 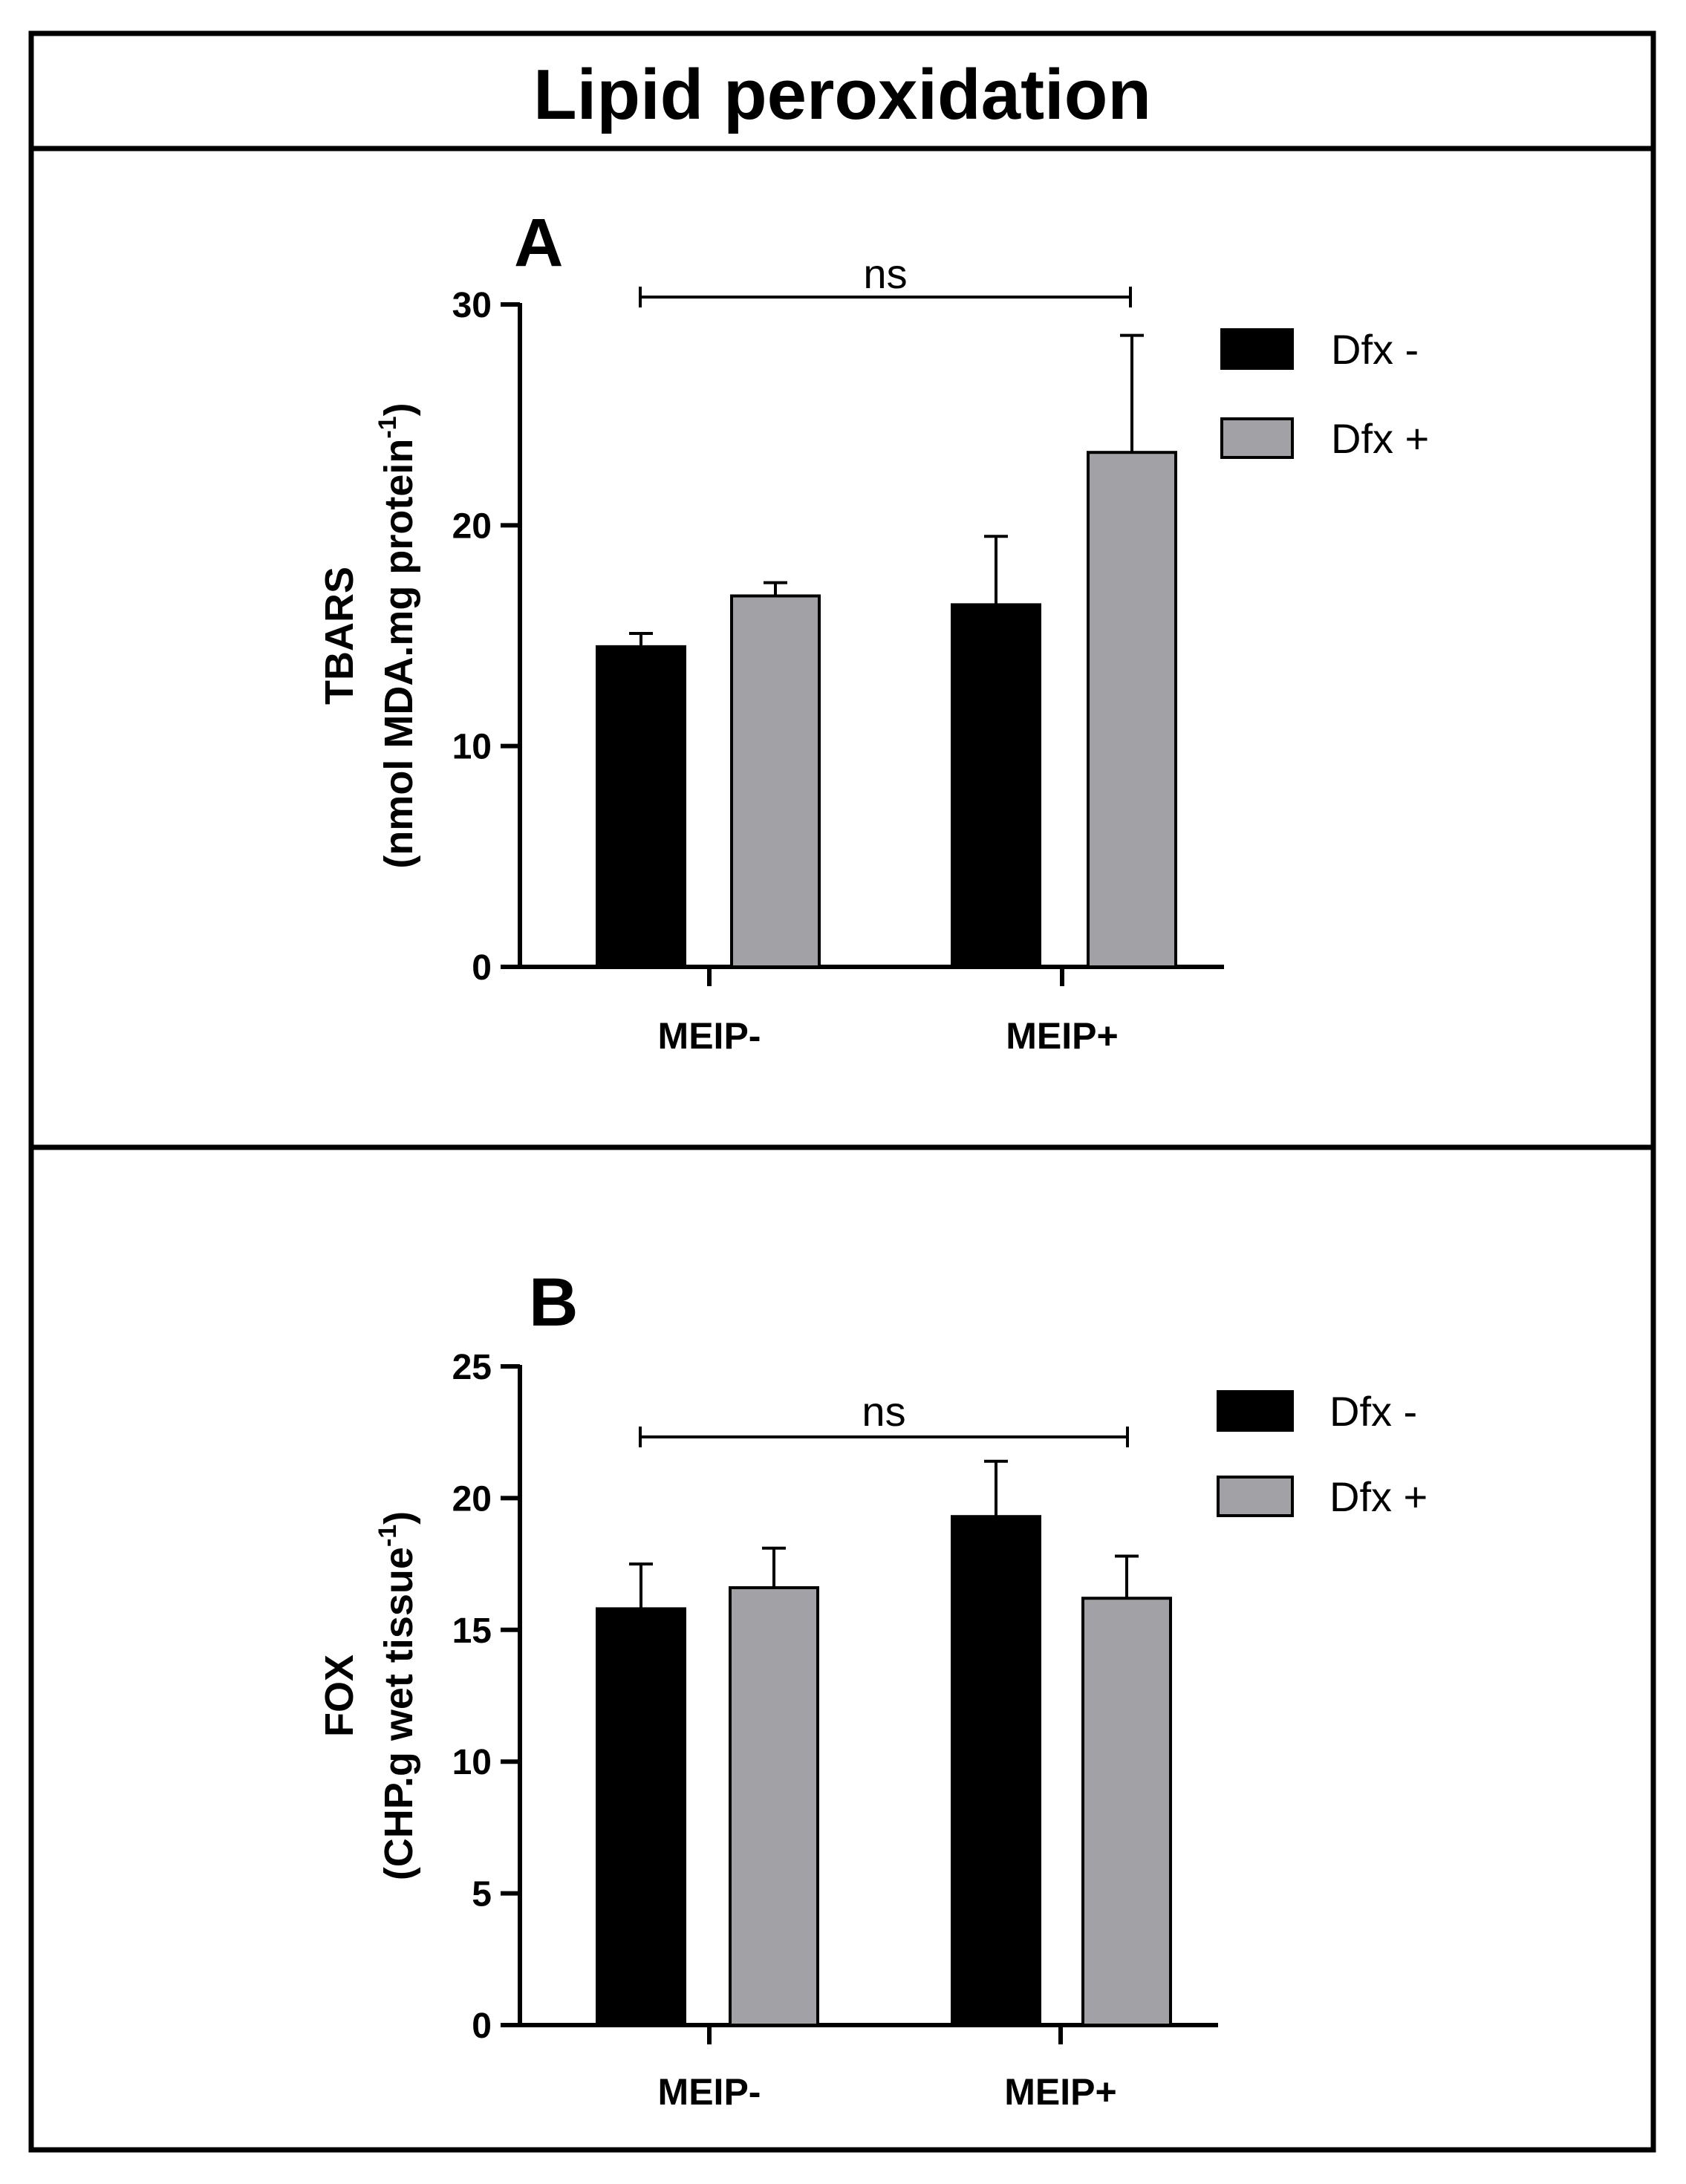 I want to click on y-tick-label: 25, so click(x=472, y=1367).